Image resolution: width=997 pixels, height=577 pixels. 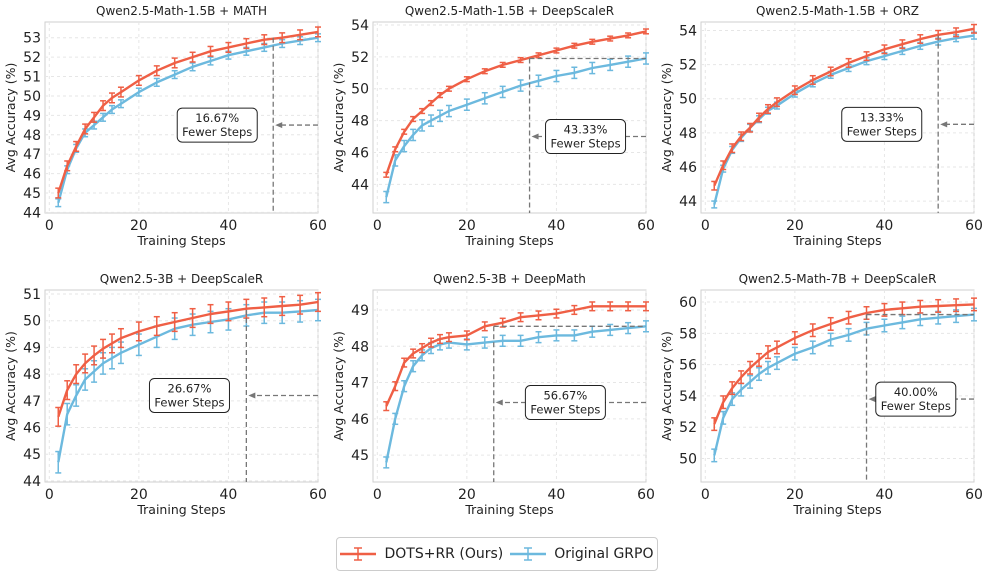 What do you see at coordinates (705, 495) in the screenshot?
I see `x-tick-label: 0` at bounding box center [705, 495].